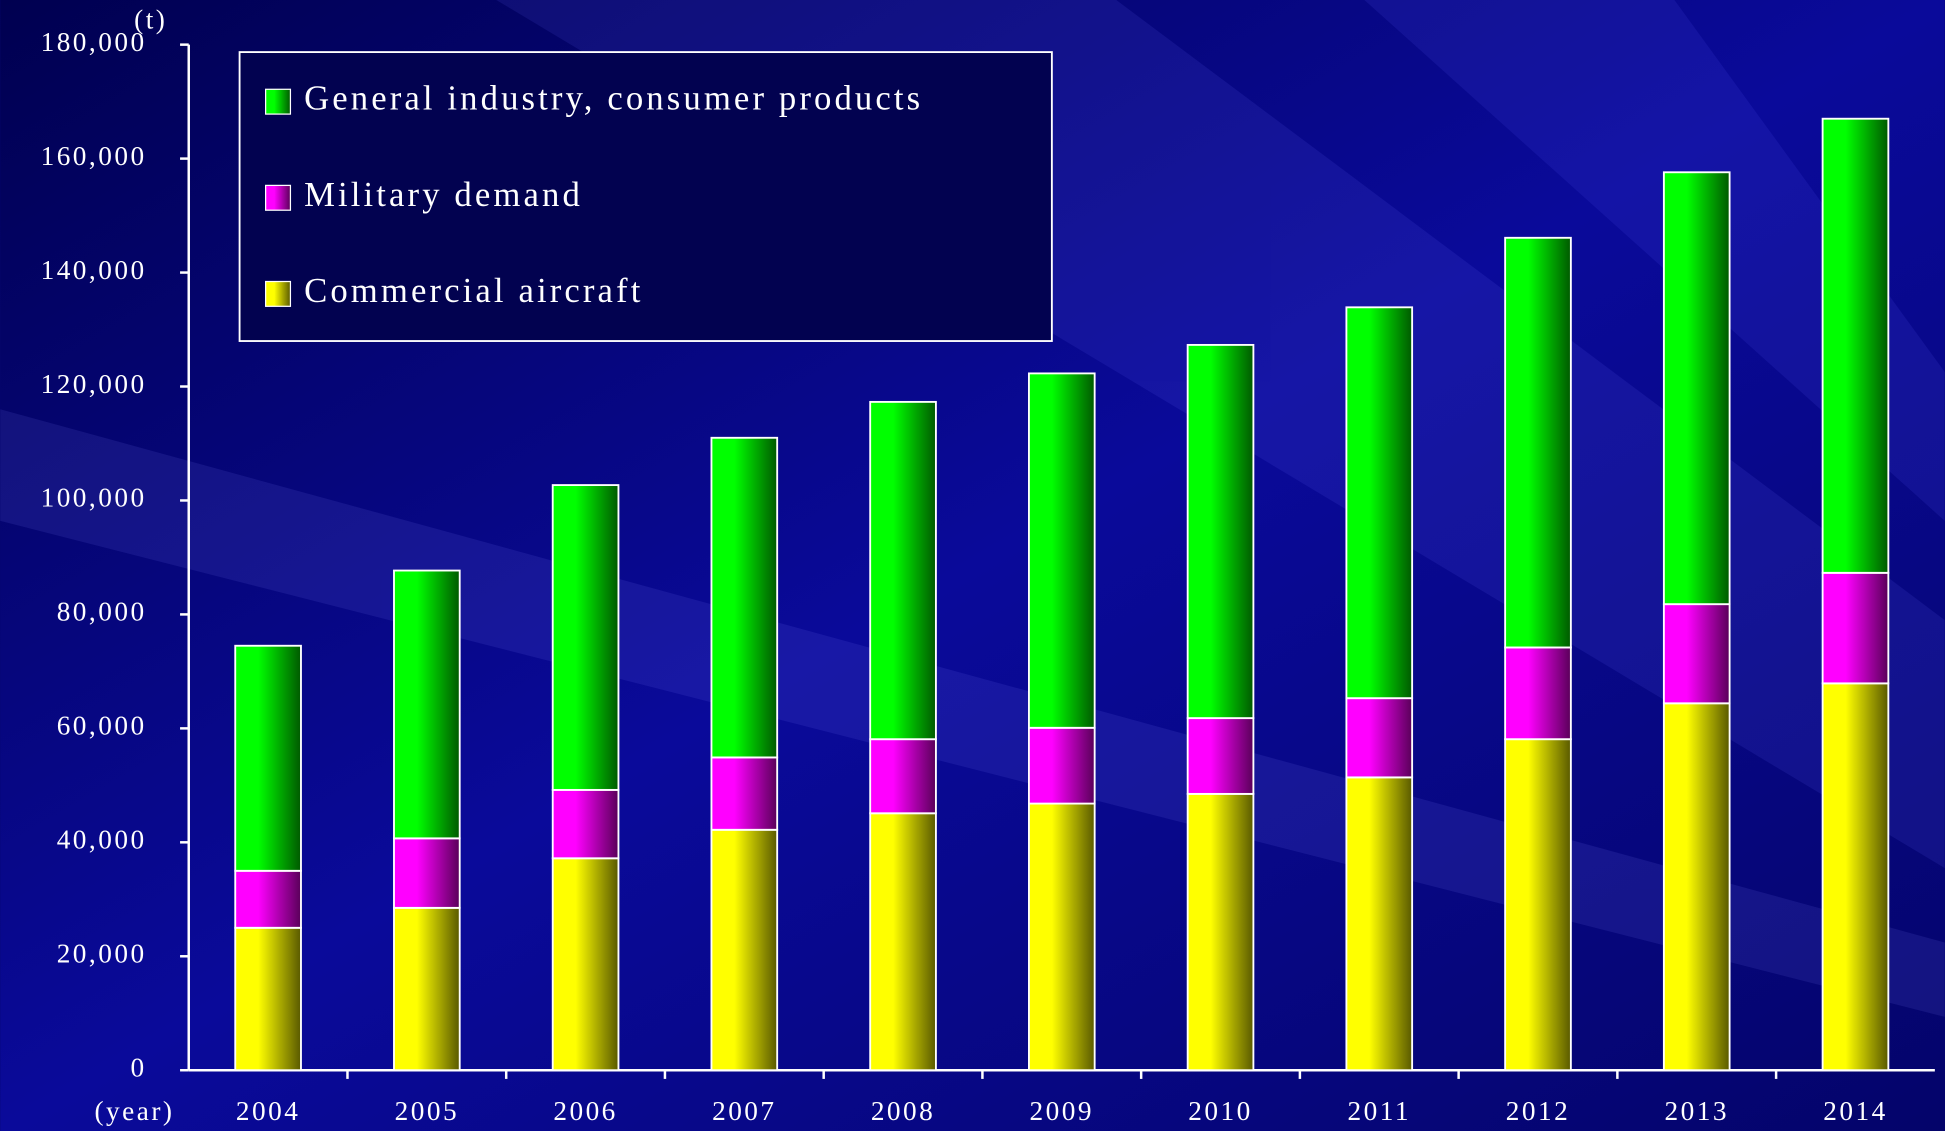 The image size is (1945, 1131). Describe the element at coordinates (94, 270) in the screenshot. I see `y-tick-label: 140,000` at that location.